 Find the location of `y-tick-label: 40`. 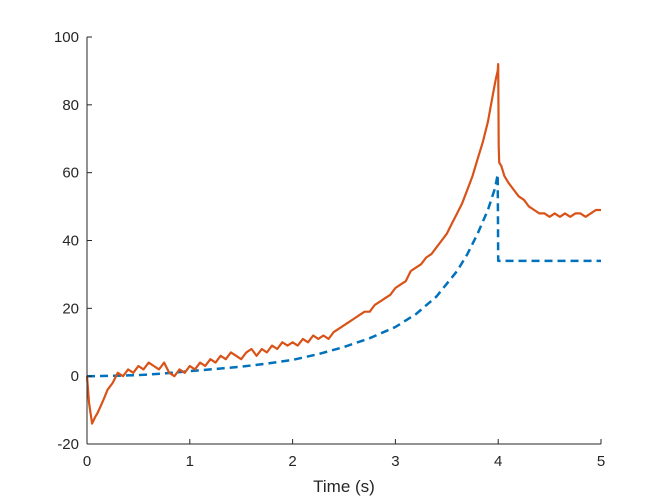

y-tick-label: 40 is located at coordinates (70, 241).